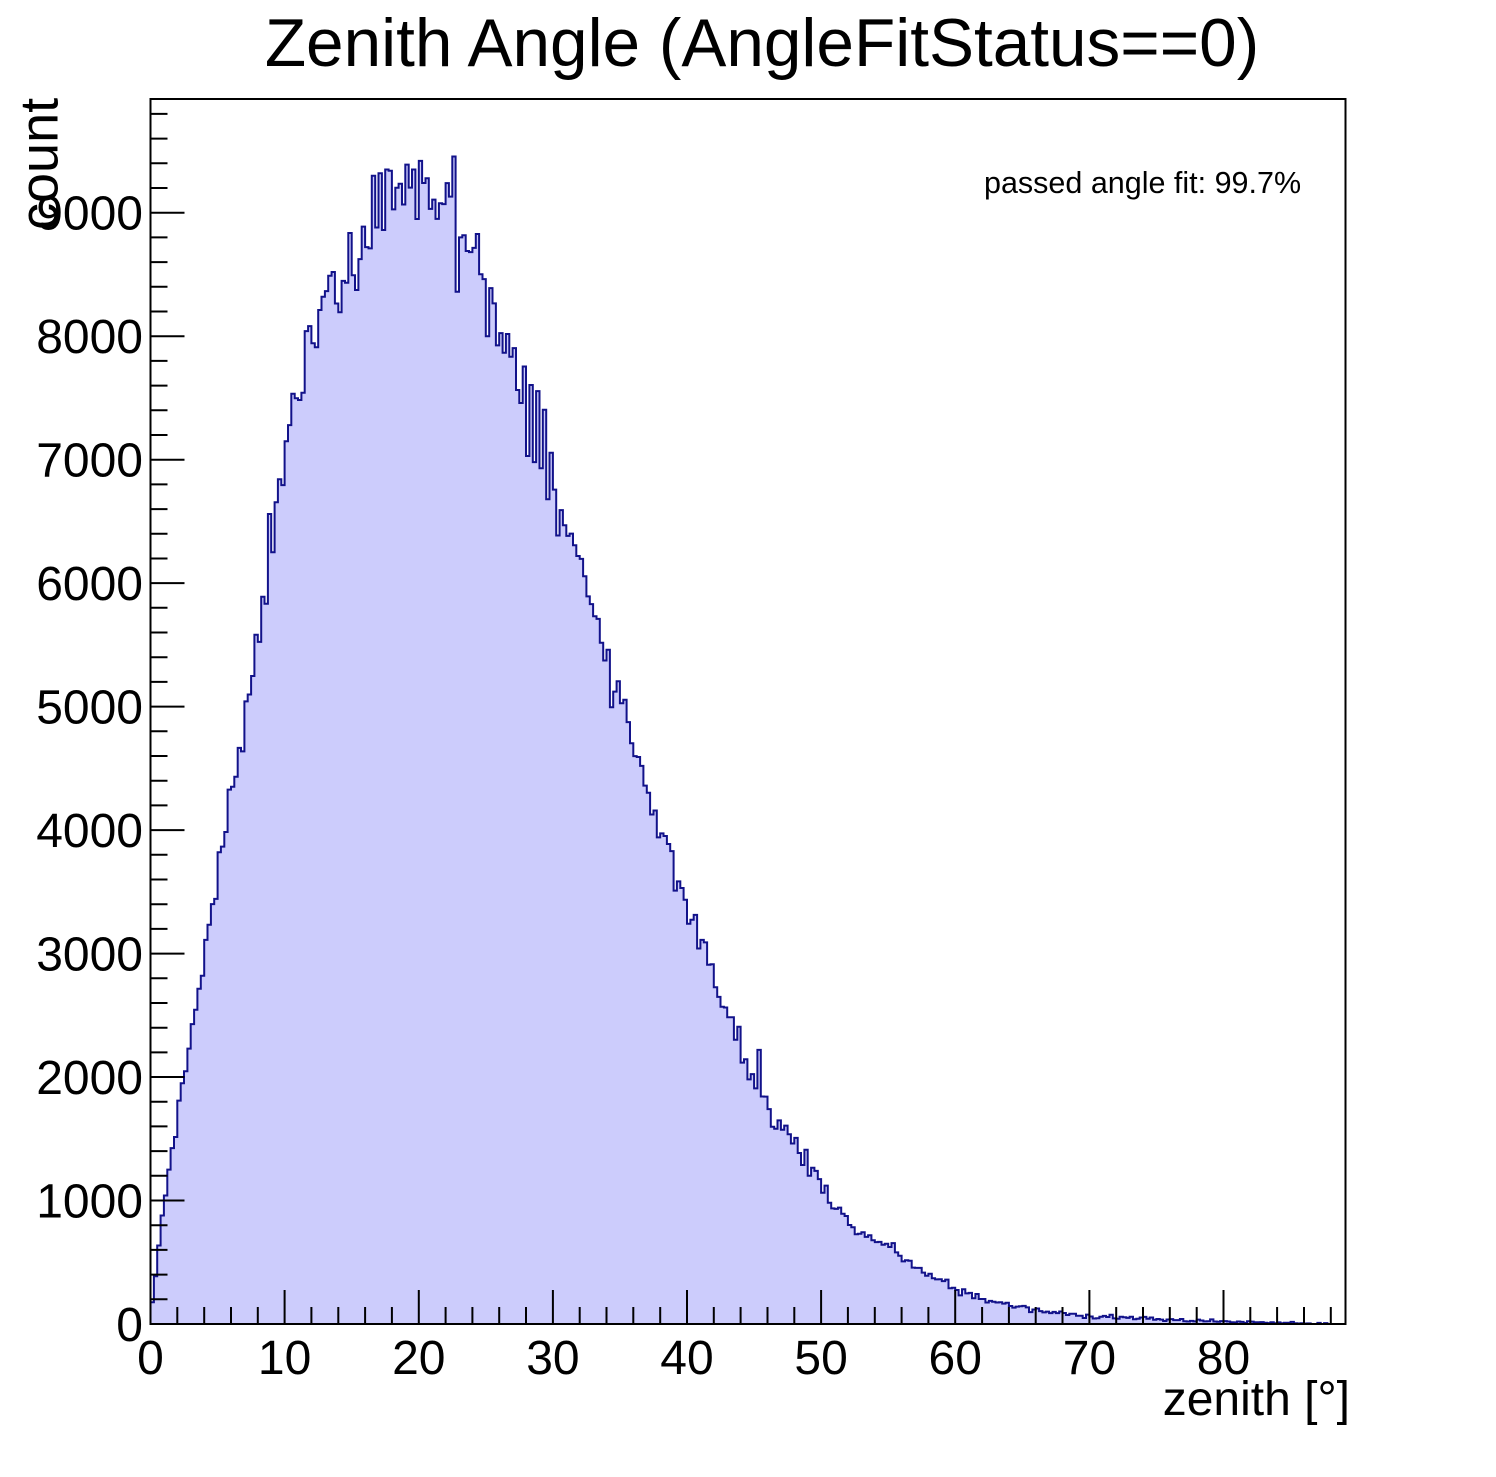  What do you see at coordinates (89, 708) in the screenshot?
I see `svg-text: 5000` at bounding box center [89, 708].